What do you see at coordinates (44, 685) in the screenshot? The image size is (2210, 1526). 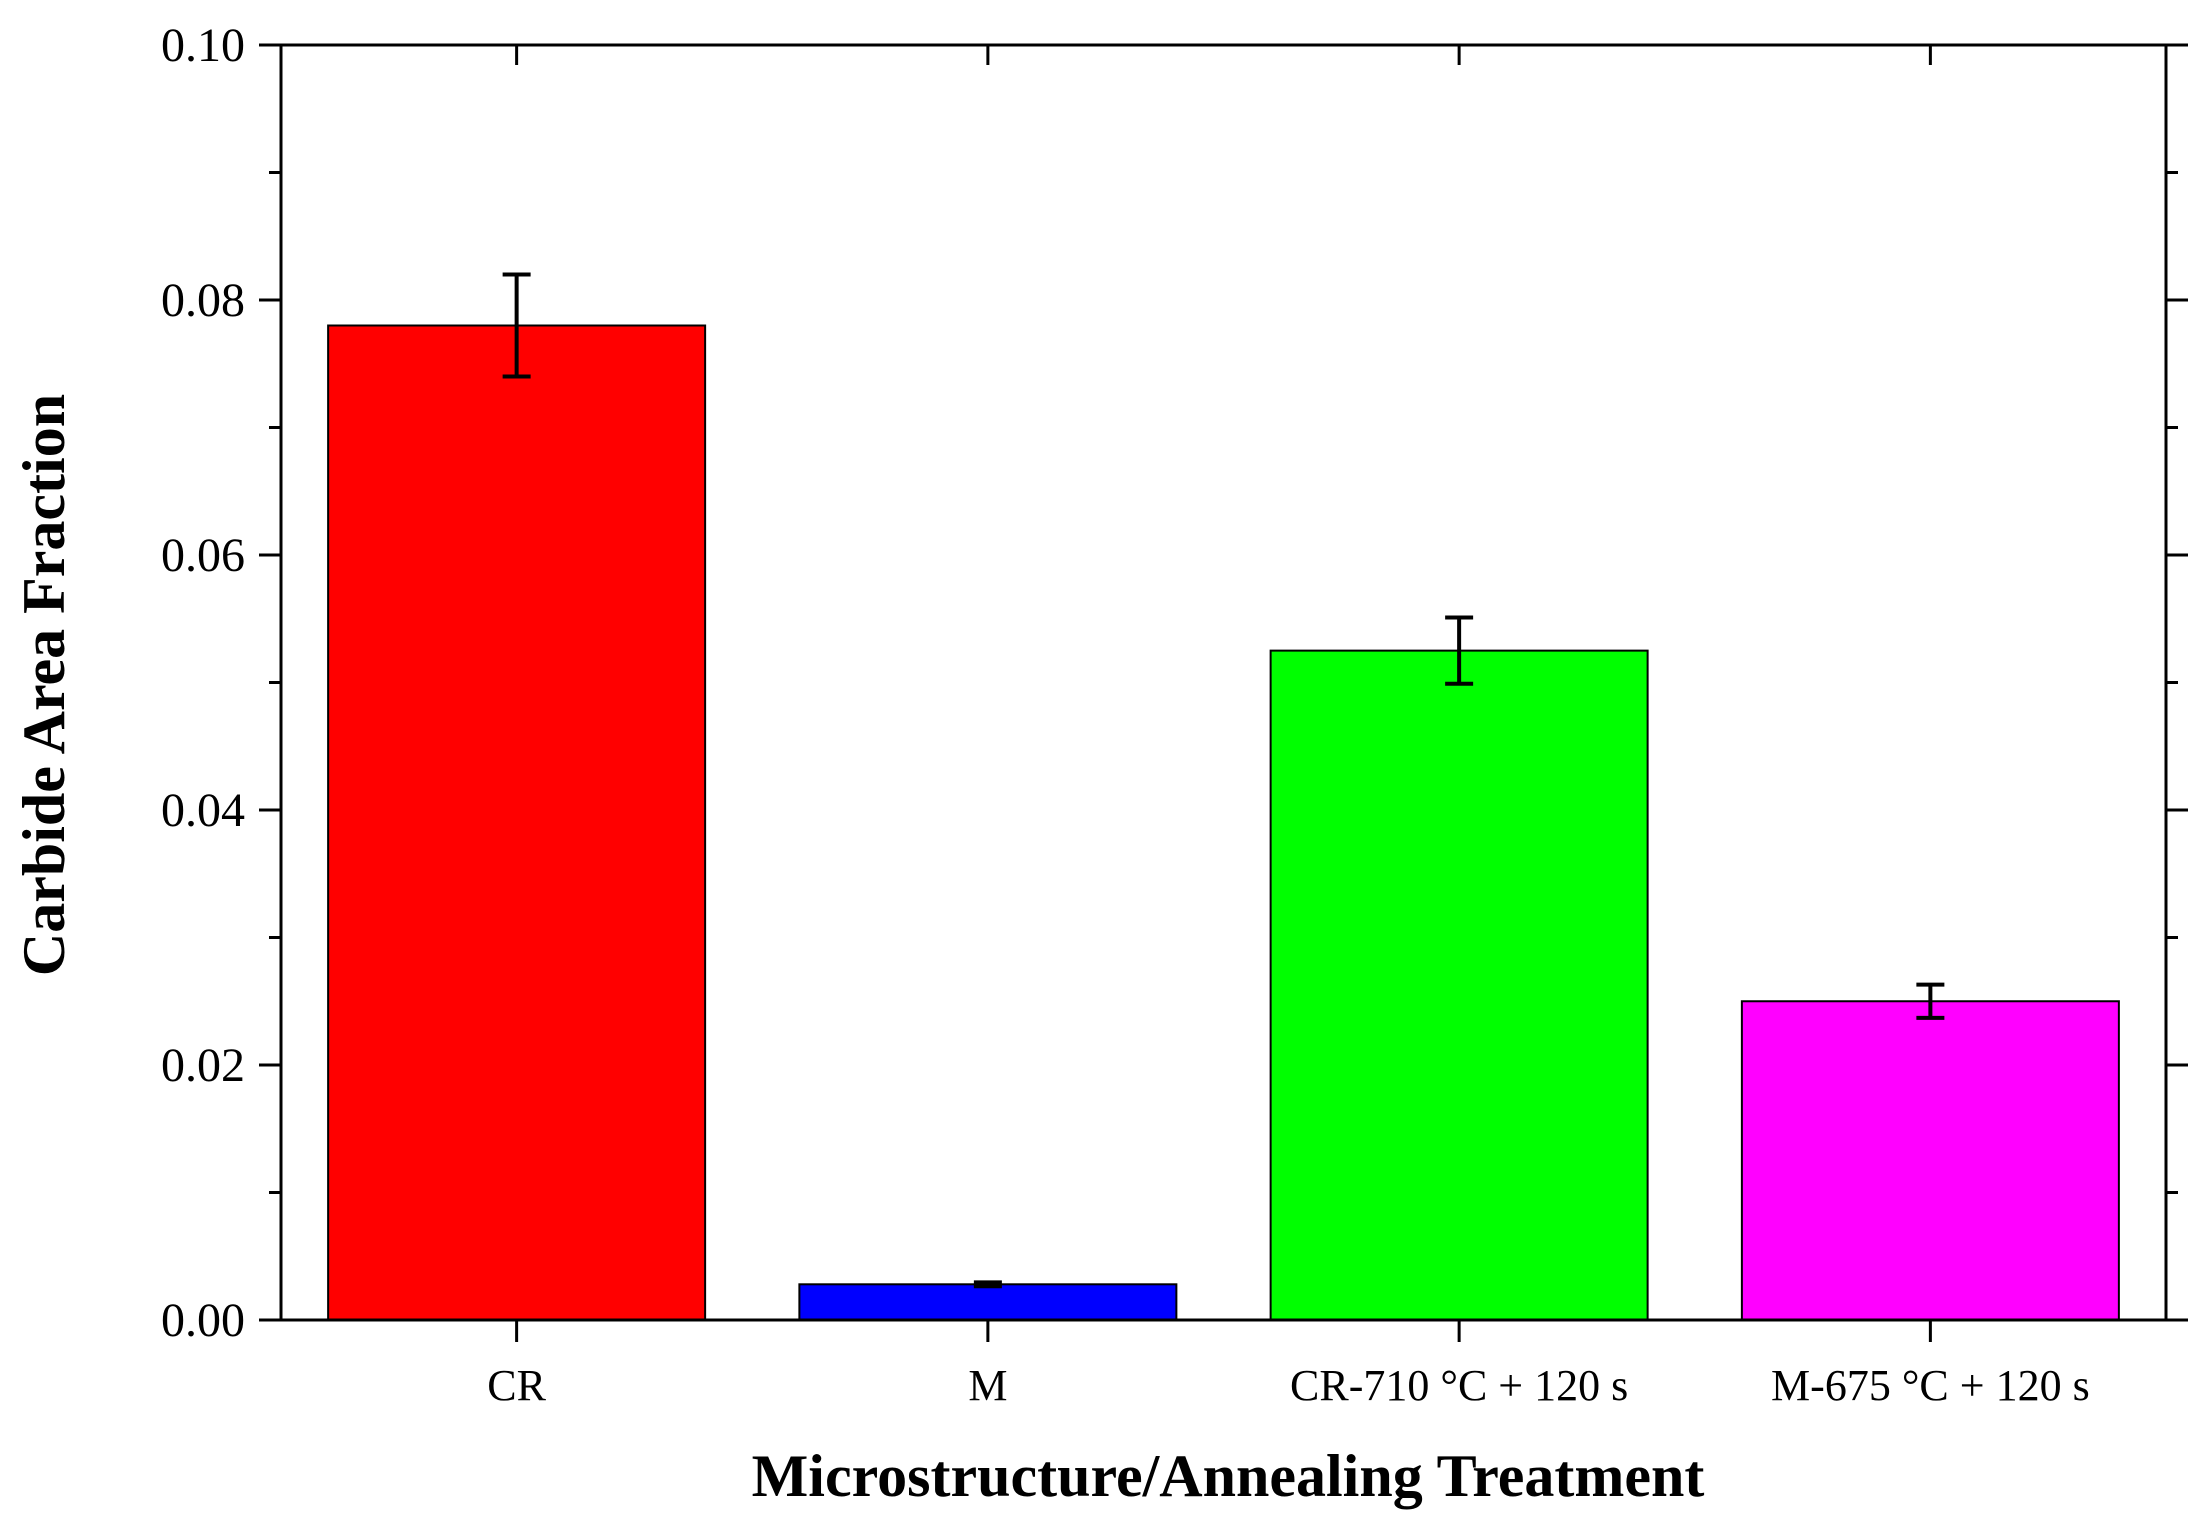 I see `y-axis-title: Carbide Area Fraction` at bounding box center [44, 685].